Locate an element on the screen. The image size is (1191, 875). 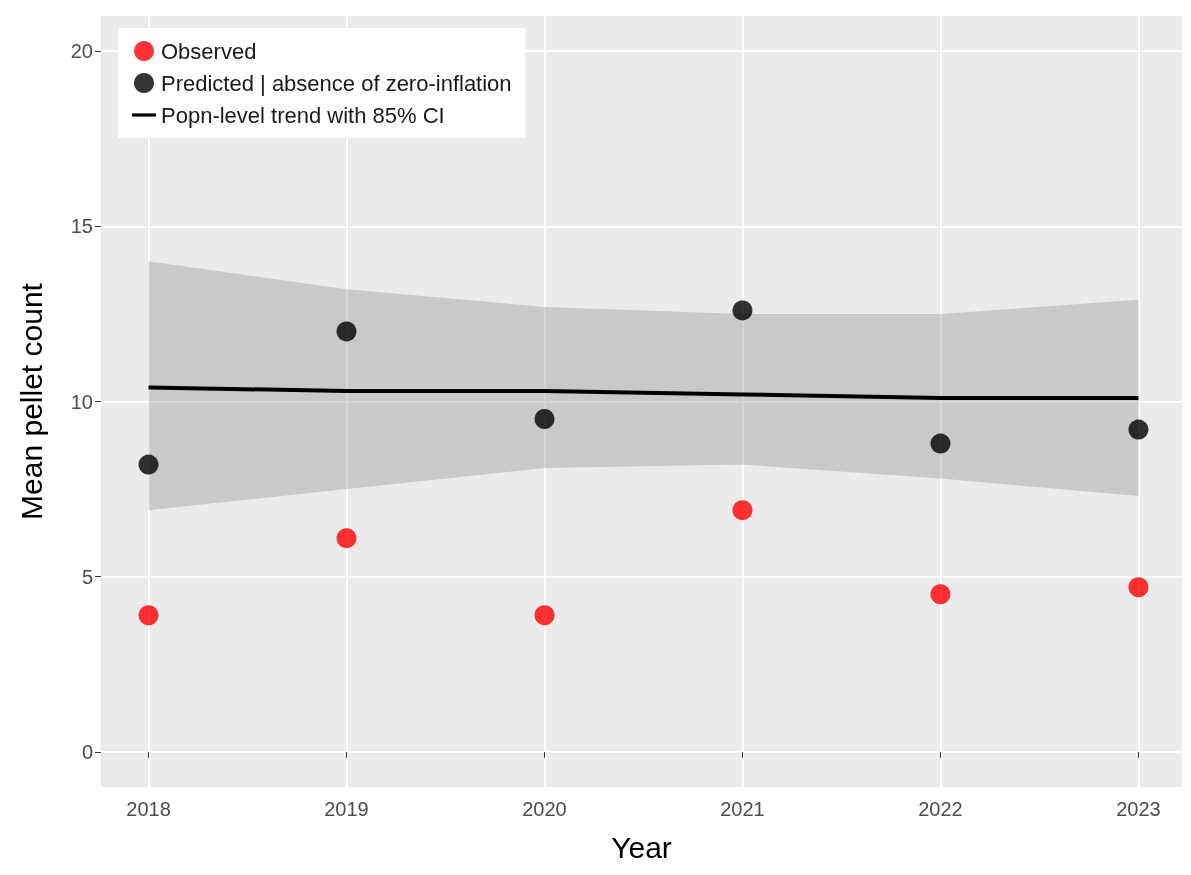
y-tick-label: 15 is located at coordinates (81, 226).